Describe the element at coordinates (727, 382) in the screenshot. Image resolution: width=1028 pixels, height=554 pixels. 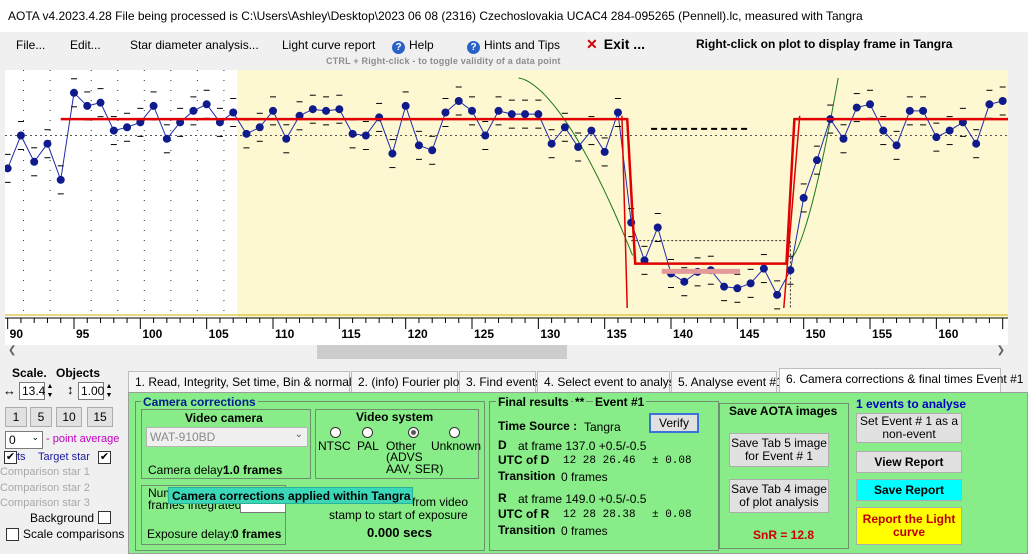
I see `tab-analyse-event: 5. Analyse event #1` at that location.